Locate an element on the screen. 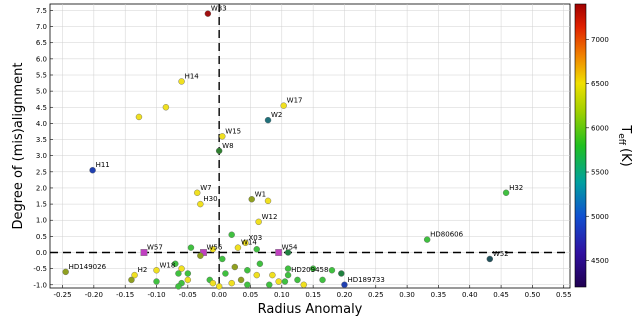 This screenshot has height=320, width=637. x-tick-label: -0.15 is located at coordinates (125, 295).